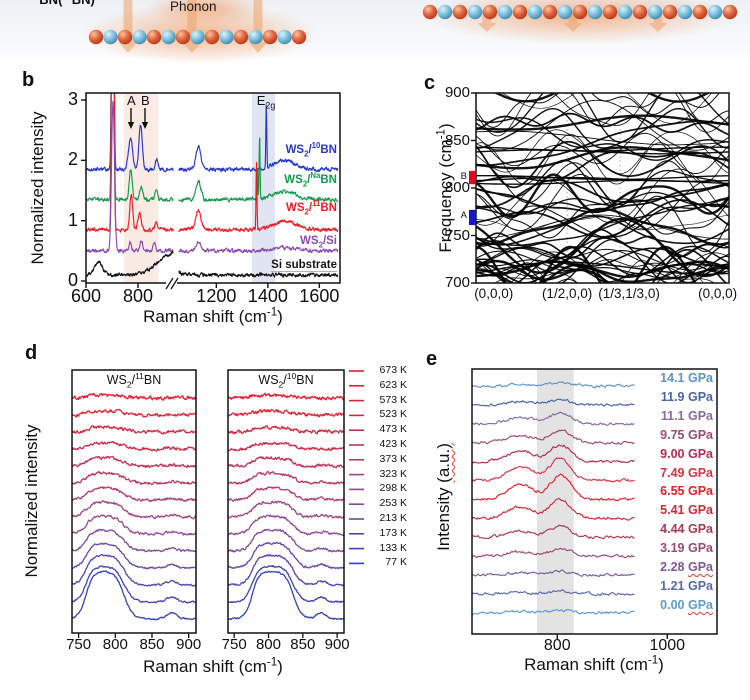 The image size is (750, 700). I want to click on pressure-value: 4.44, so click(674, 529).